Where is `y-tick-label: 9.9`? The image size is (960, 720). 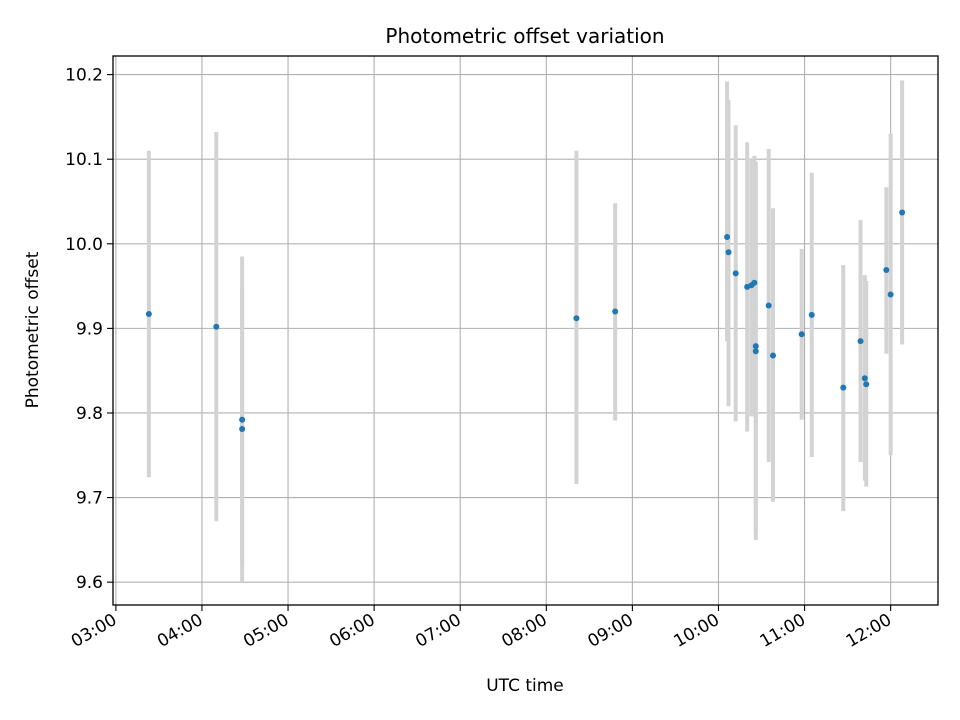
y-tick-label: 9.9 is located at coordinates (89, 329).